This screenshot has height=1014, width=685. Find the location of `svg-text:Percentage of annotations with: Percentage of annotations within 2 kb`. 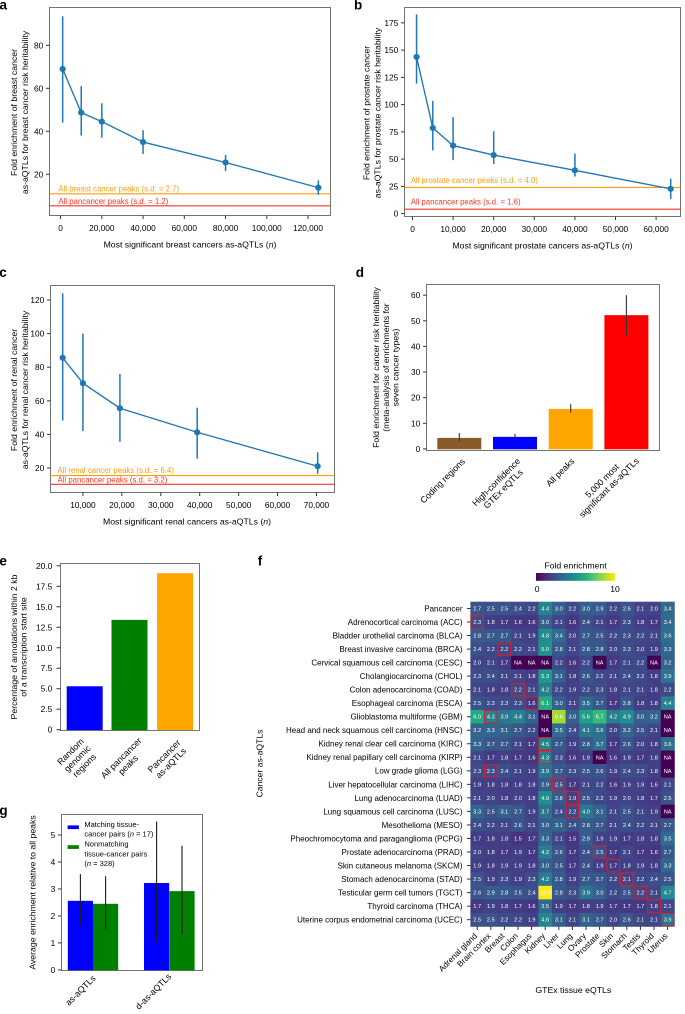

svg-text:Percentage of annotations with: Percentage of annotations within 2 kb is located at coordinates (14, 646).